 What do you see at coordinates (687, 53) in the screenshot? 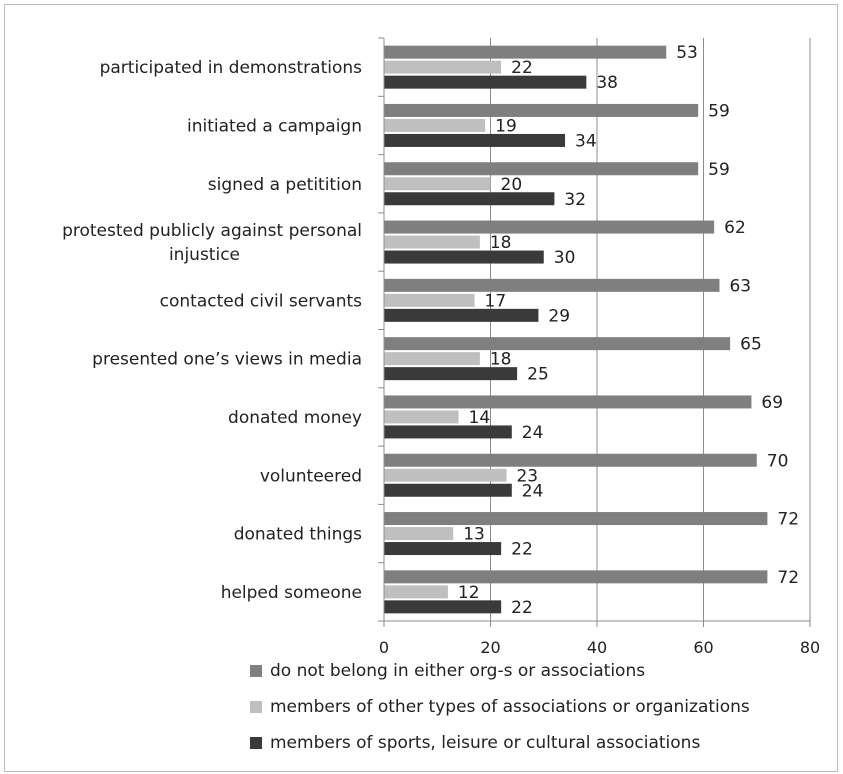
I see `data-label: 53` at bounding box center [687, 53].